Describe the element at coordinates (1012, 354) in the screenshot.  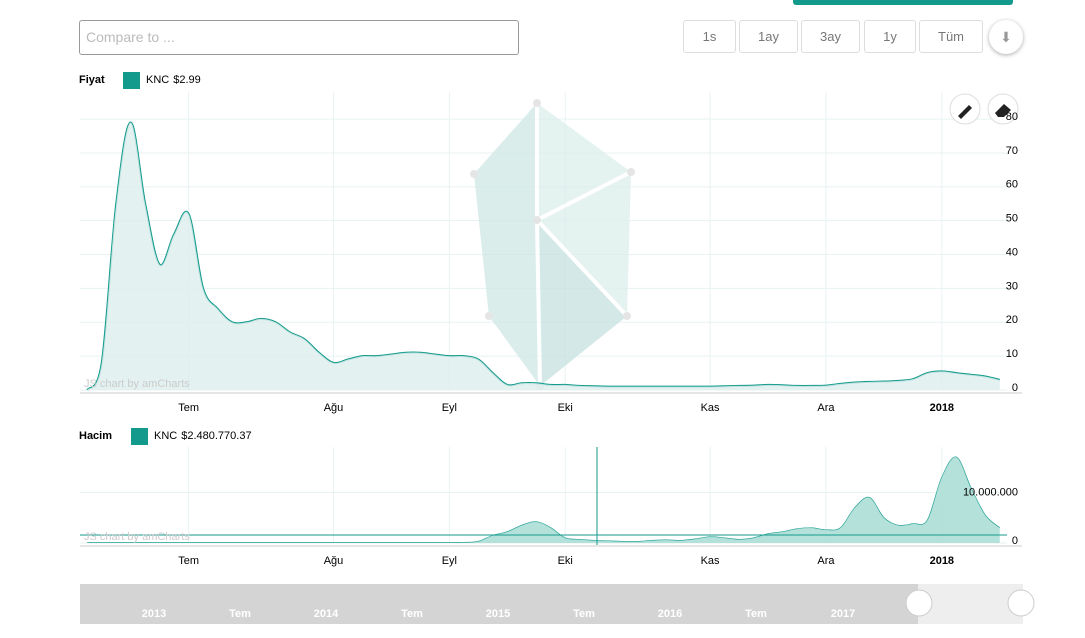
I see `y-tick-label: 10` at that location.